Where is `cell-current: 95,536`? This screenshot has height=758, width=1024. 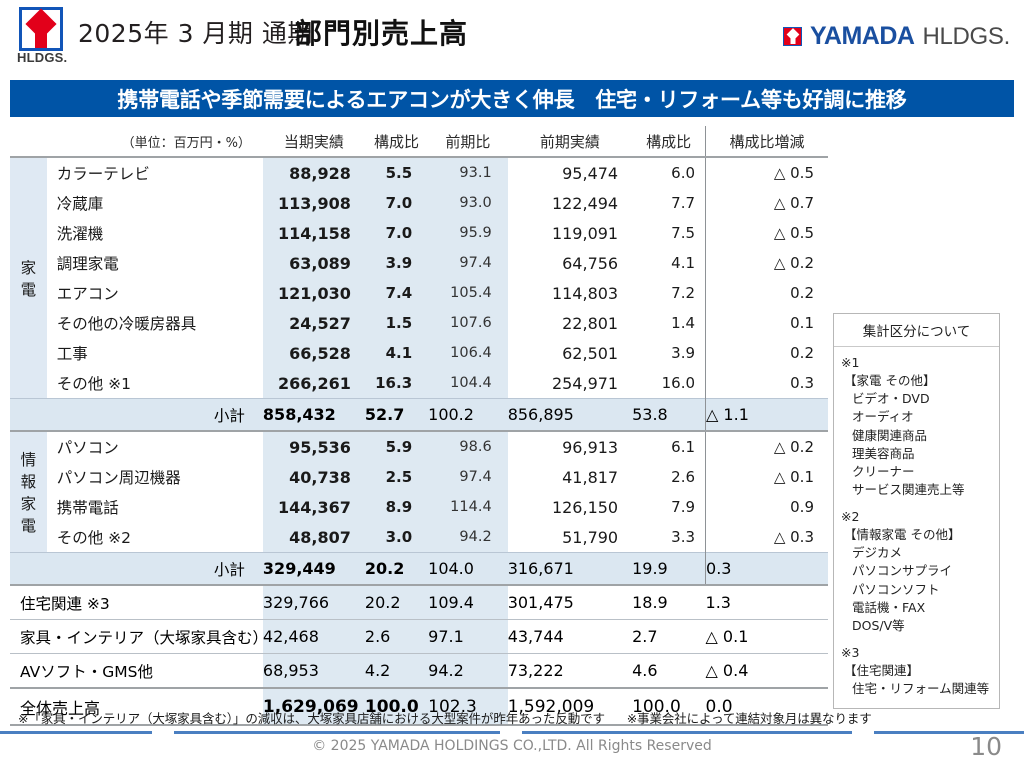
cell-current: 95,536 is located at coordinates (313, 446).